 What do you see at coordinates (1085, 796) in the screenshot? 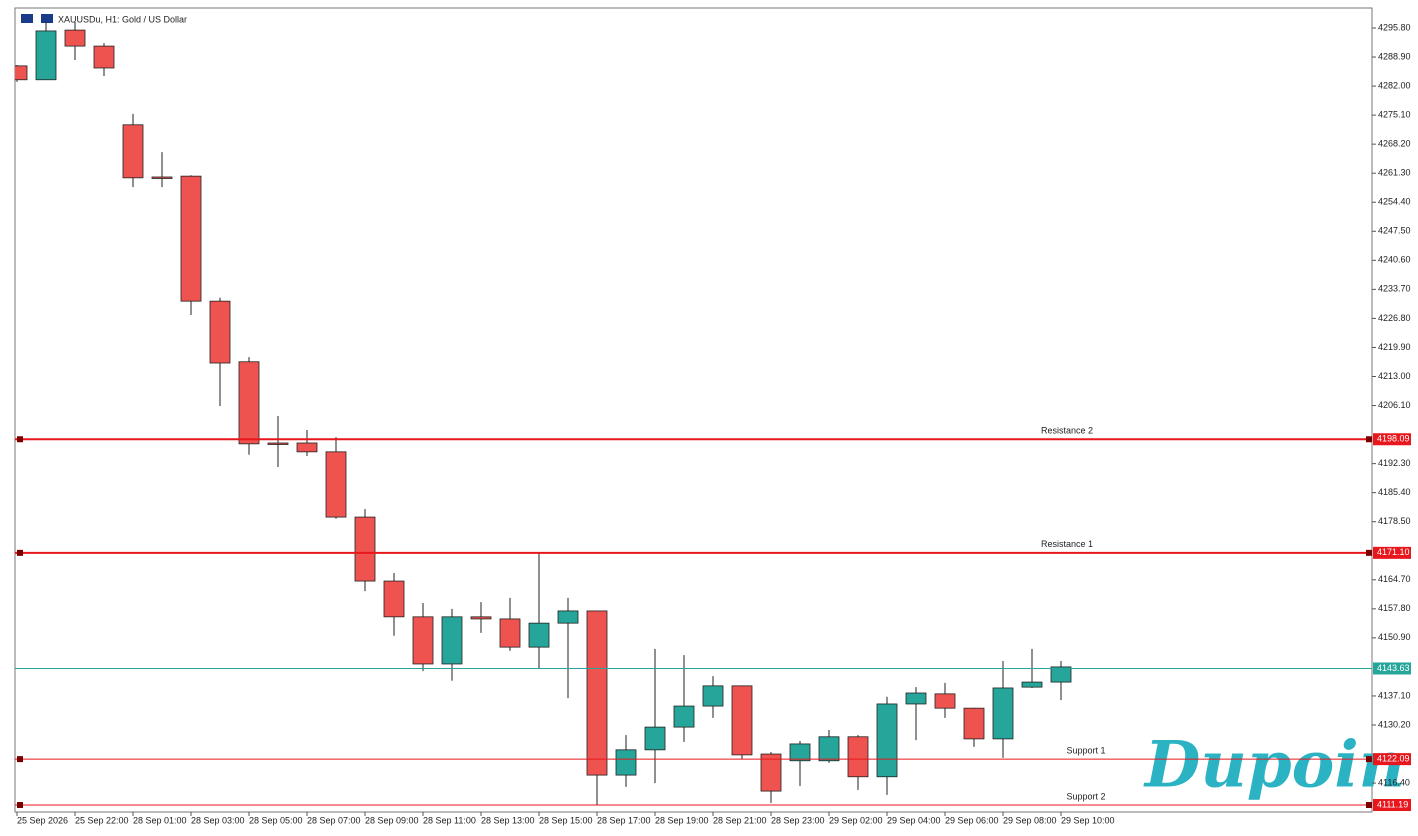
I see `level-name: Support 2` at bounding box center [1085, 796].